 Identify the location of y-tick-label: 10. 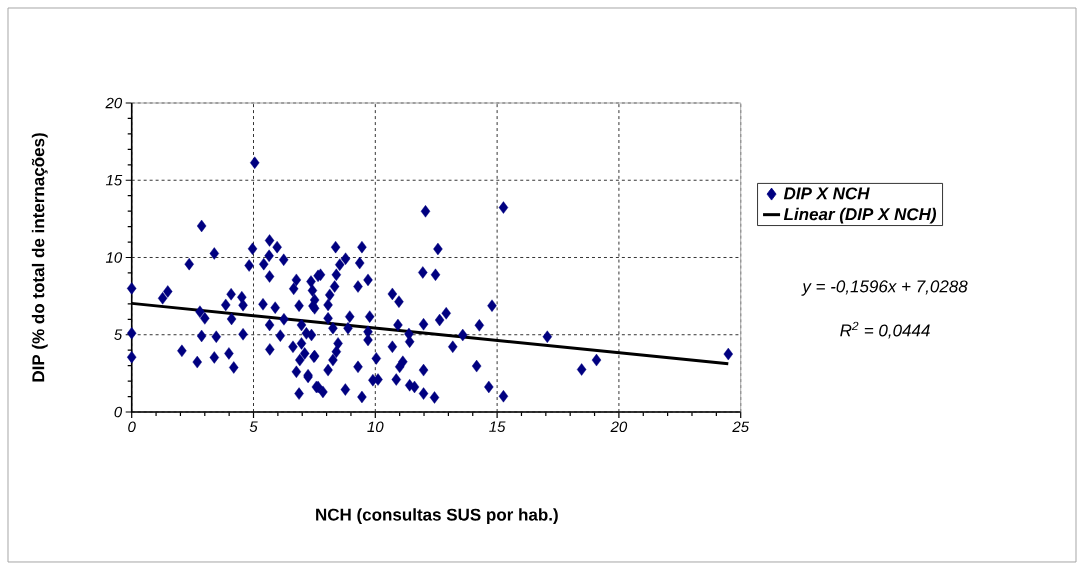
(114, 257).